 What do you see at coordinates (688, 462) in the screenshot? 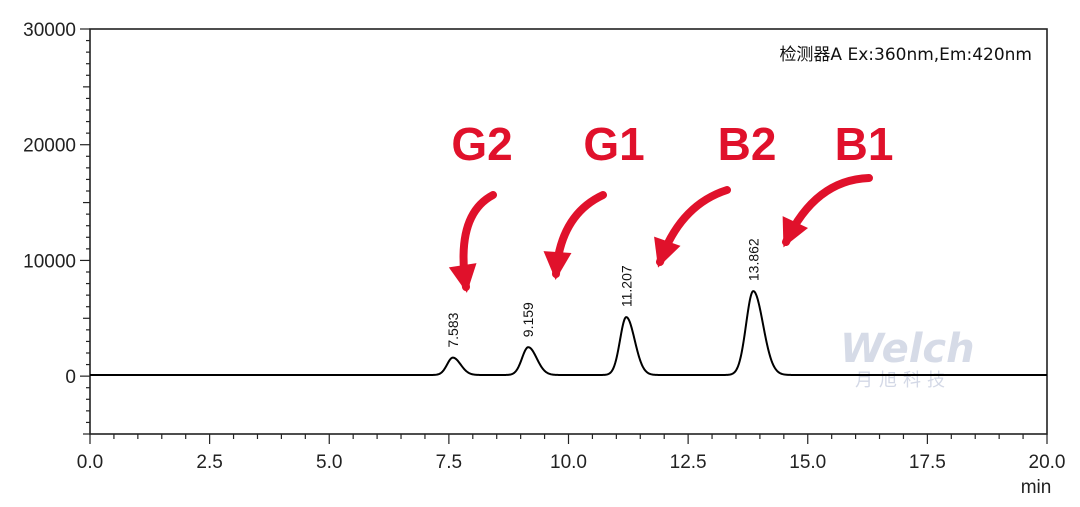
I see `x-tick-label: 12.5` at bounding box center [688, 462].